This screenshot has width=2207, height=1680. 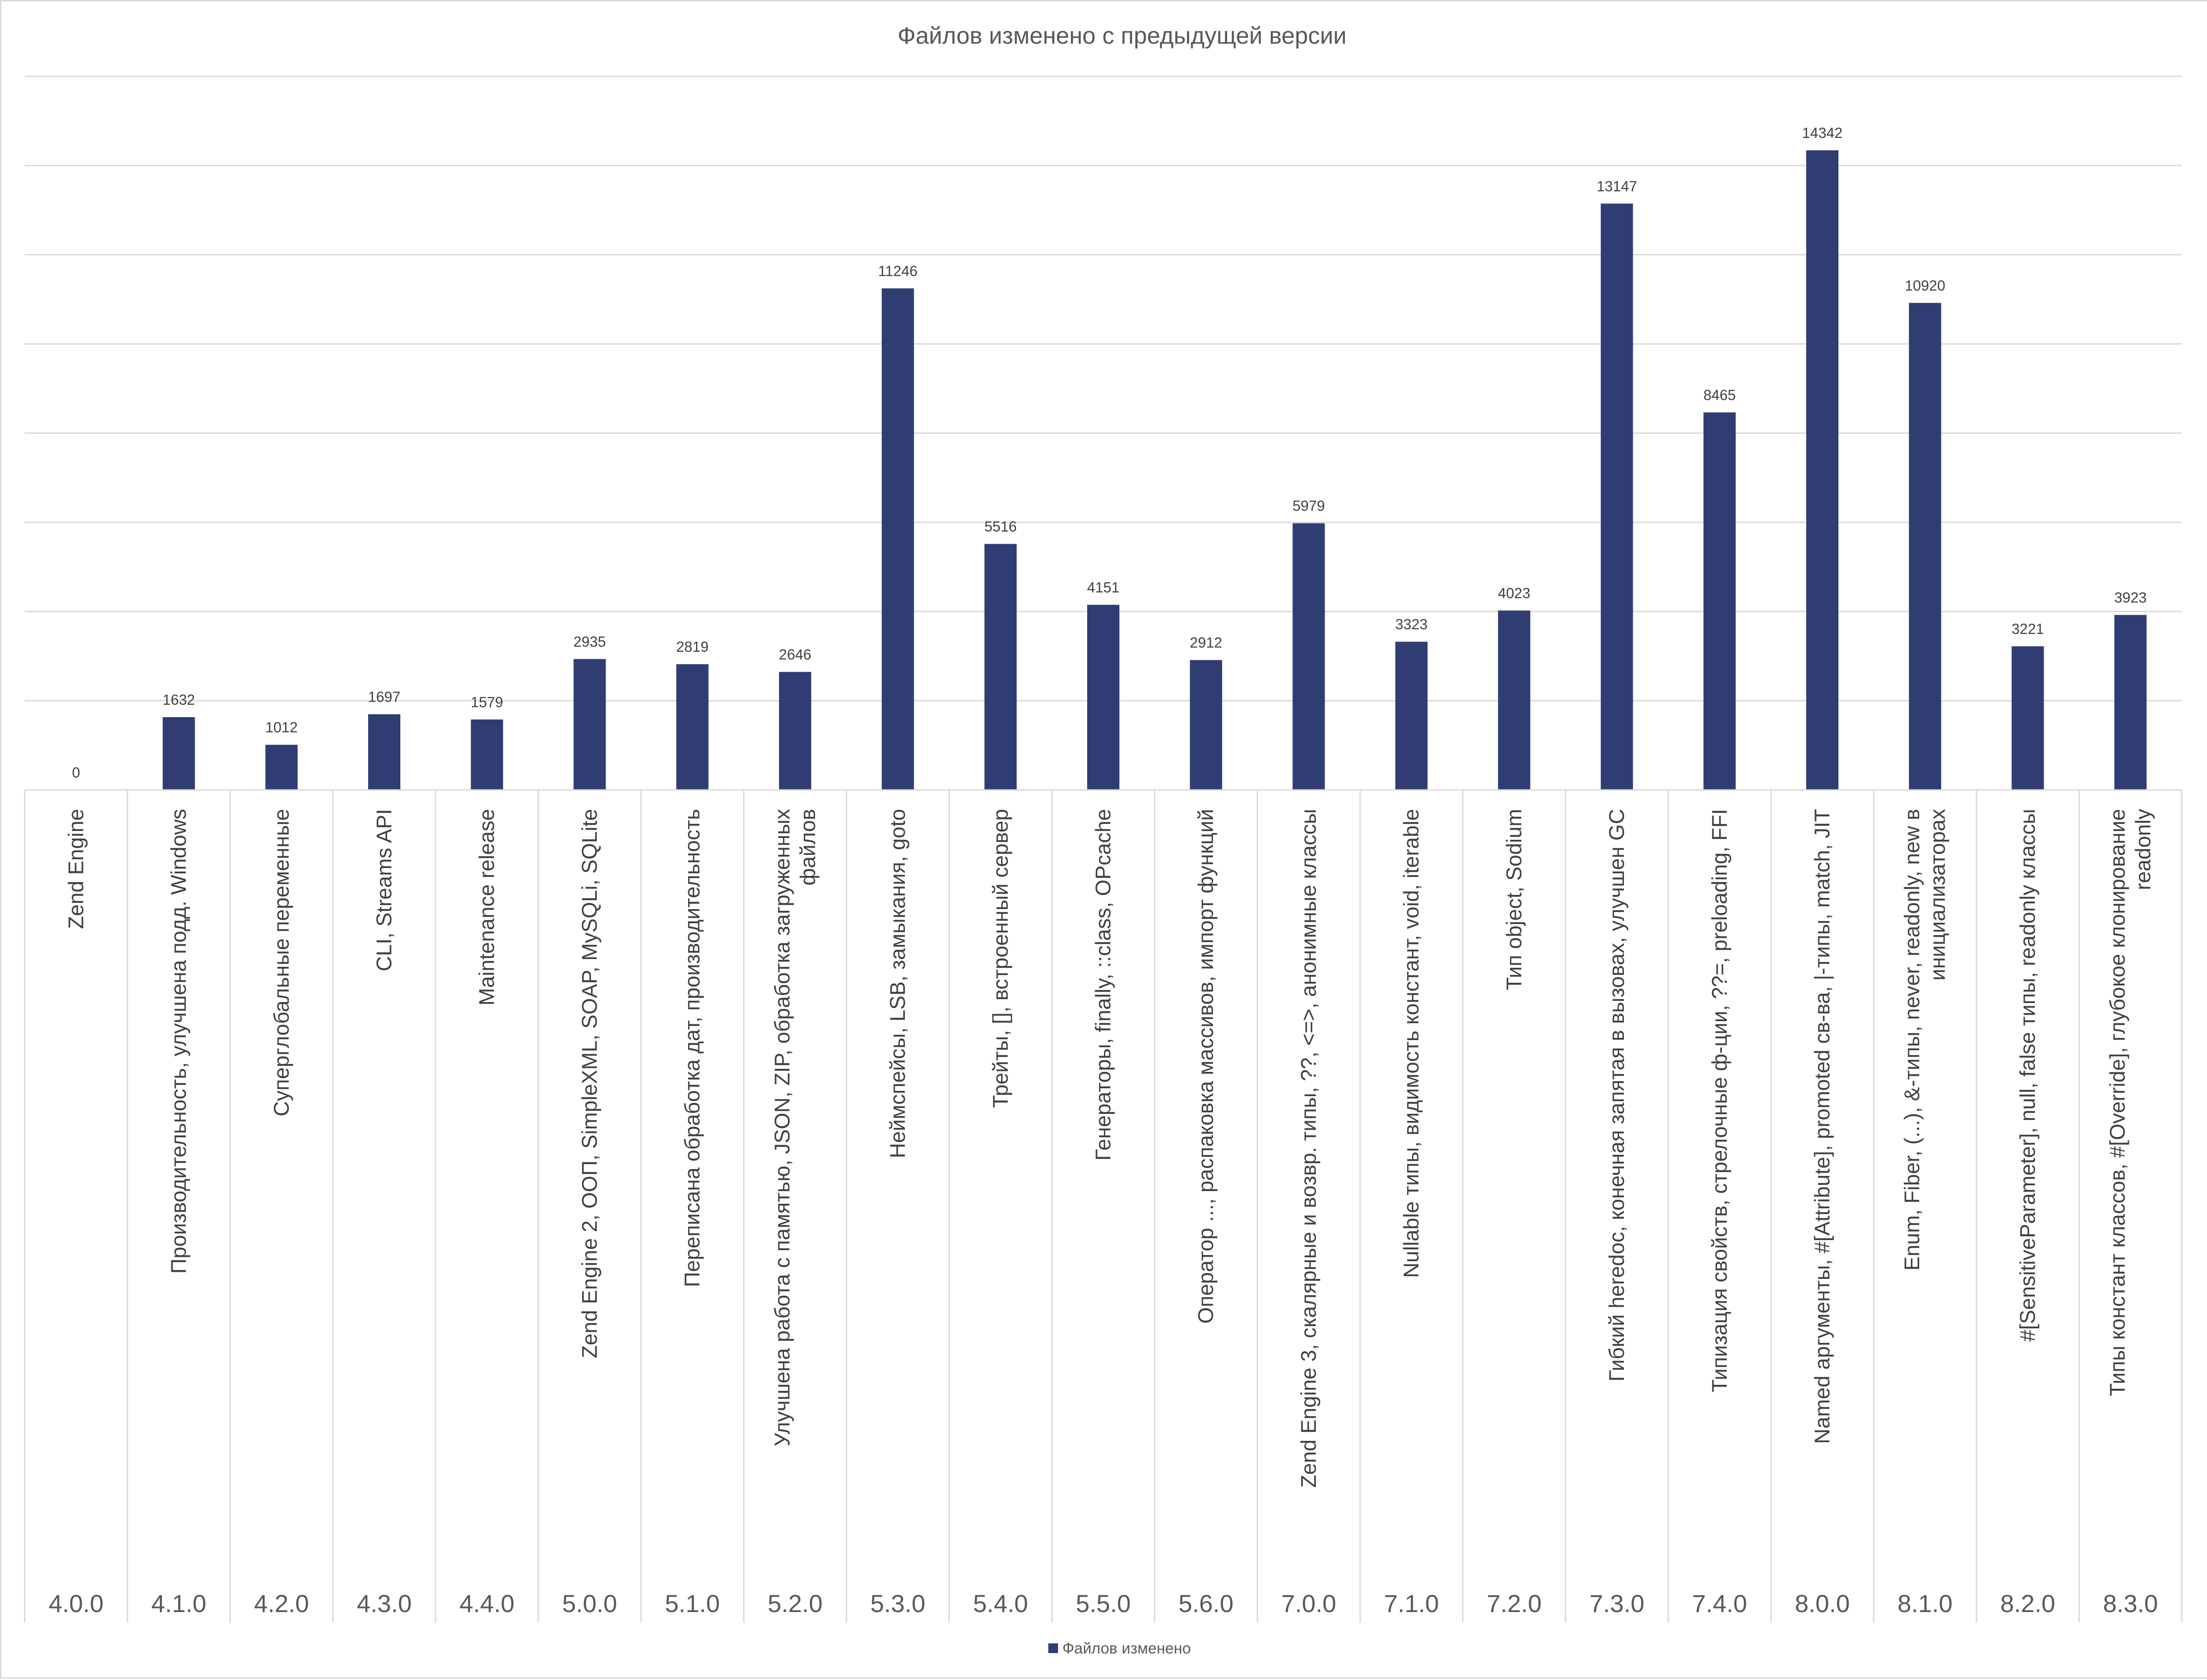 What do you see at coordinates (1822, 133) in the screenshot?
I see `data-label: 14342` at bounding box center [1822, 133].